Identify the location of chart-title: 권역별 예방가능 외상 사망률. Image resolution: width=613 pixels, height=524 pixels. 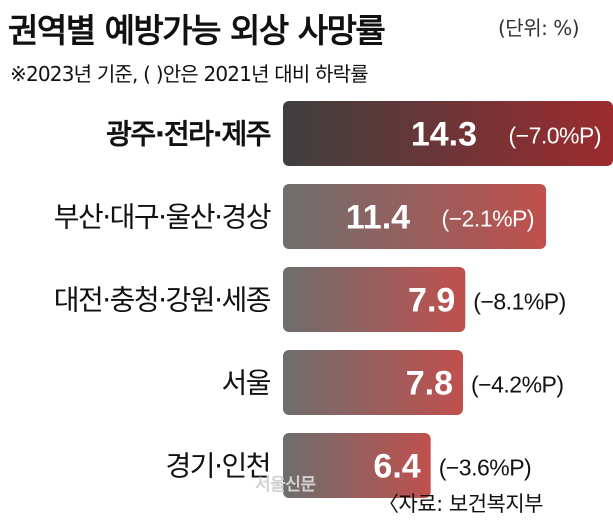
(197, 30).